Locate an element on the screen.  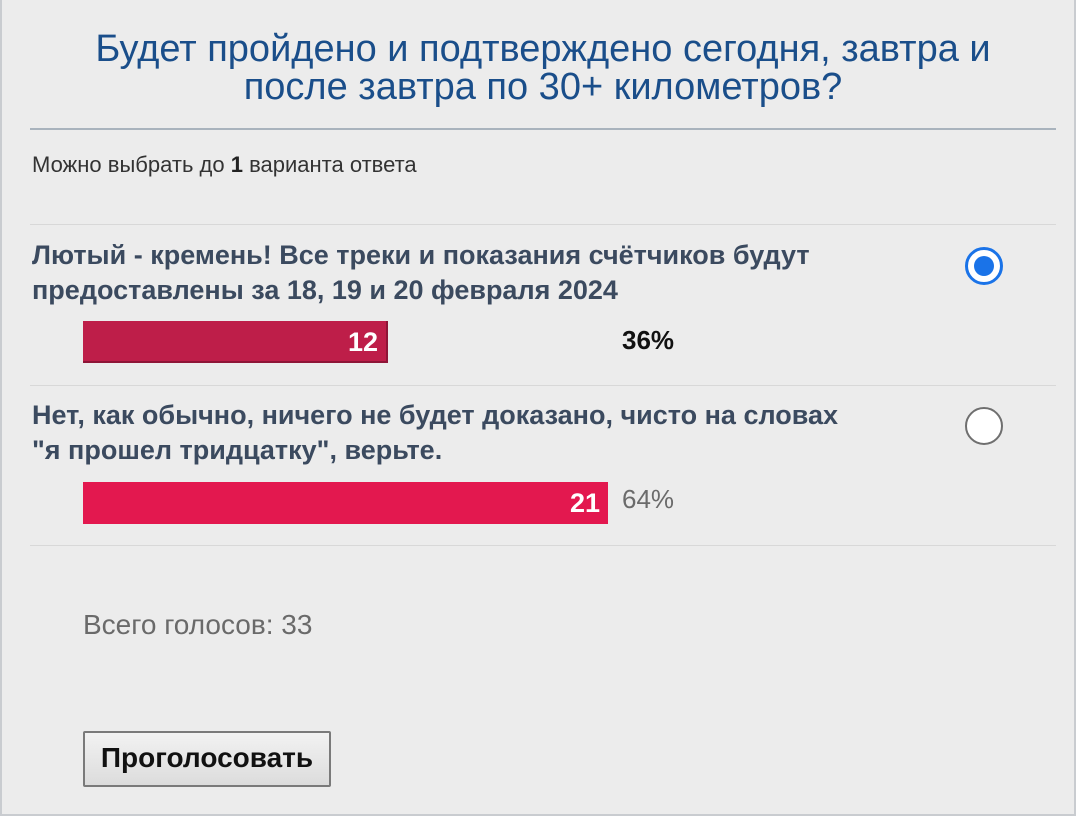
option-1-percent: 36% is located at coordinates (648, 340).